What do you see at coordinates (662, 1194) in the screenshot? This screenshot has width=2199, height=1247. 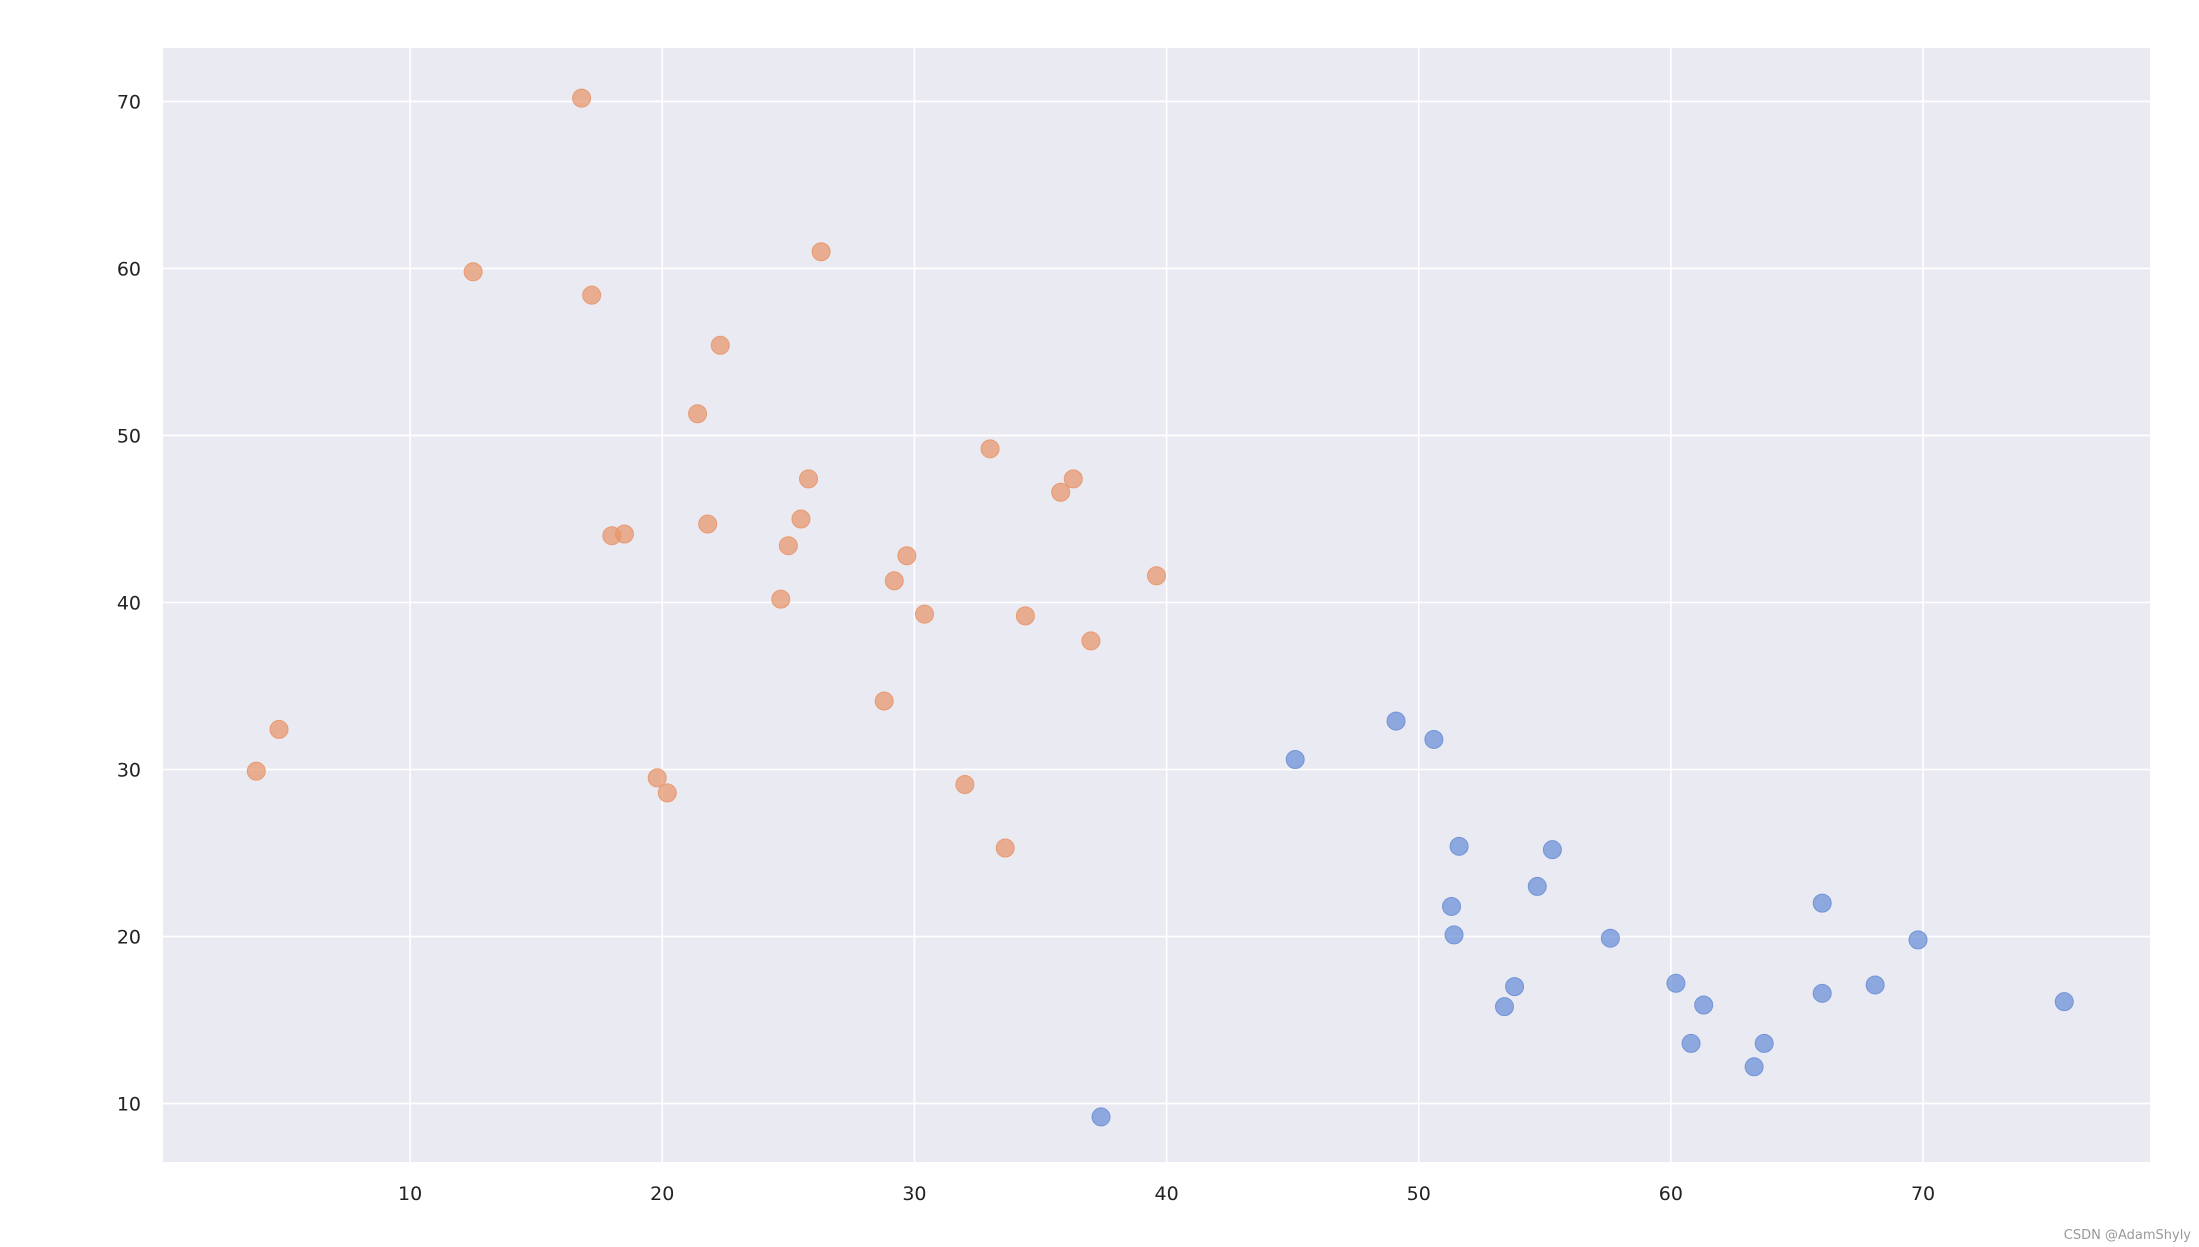 I see `x-tick-label: 20` at bounding box center [662, 1194].